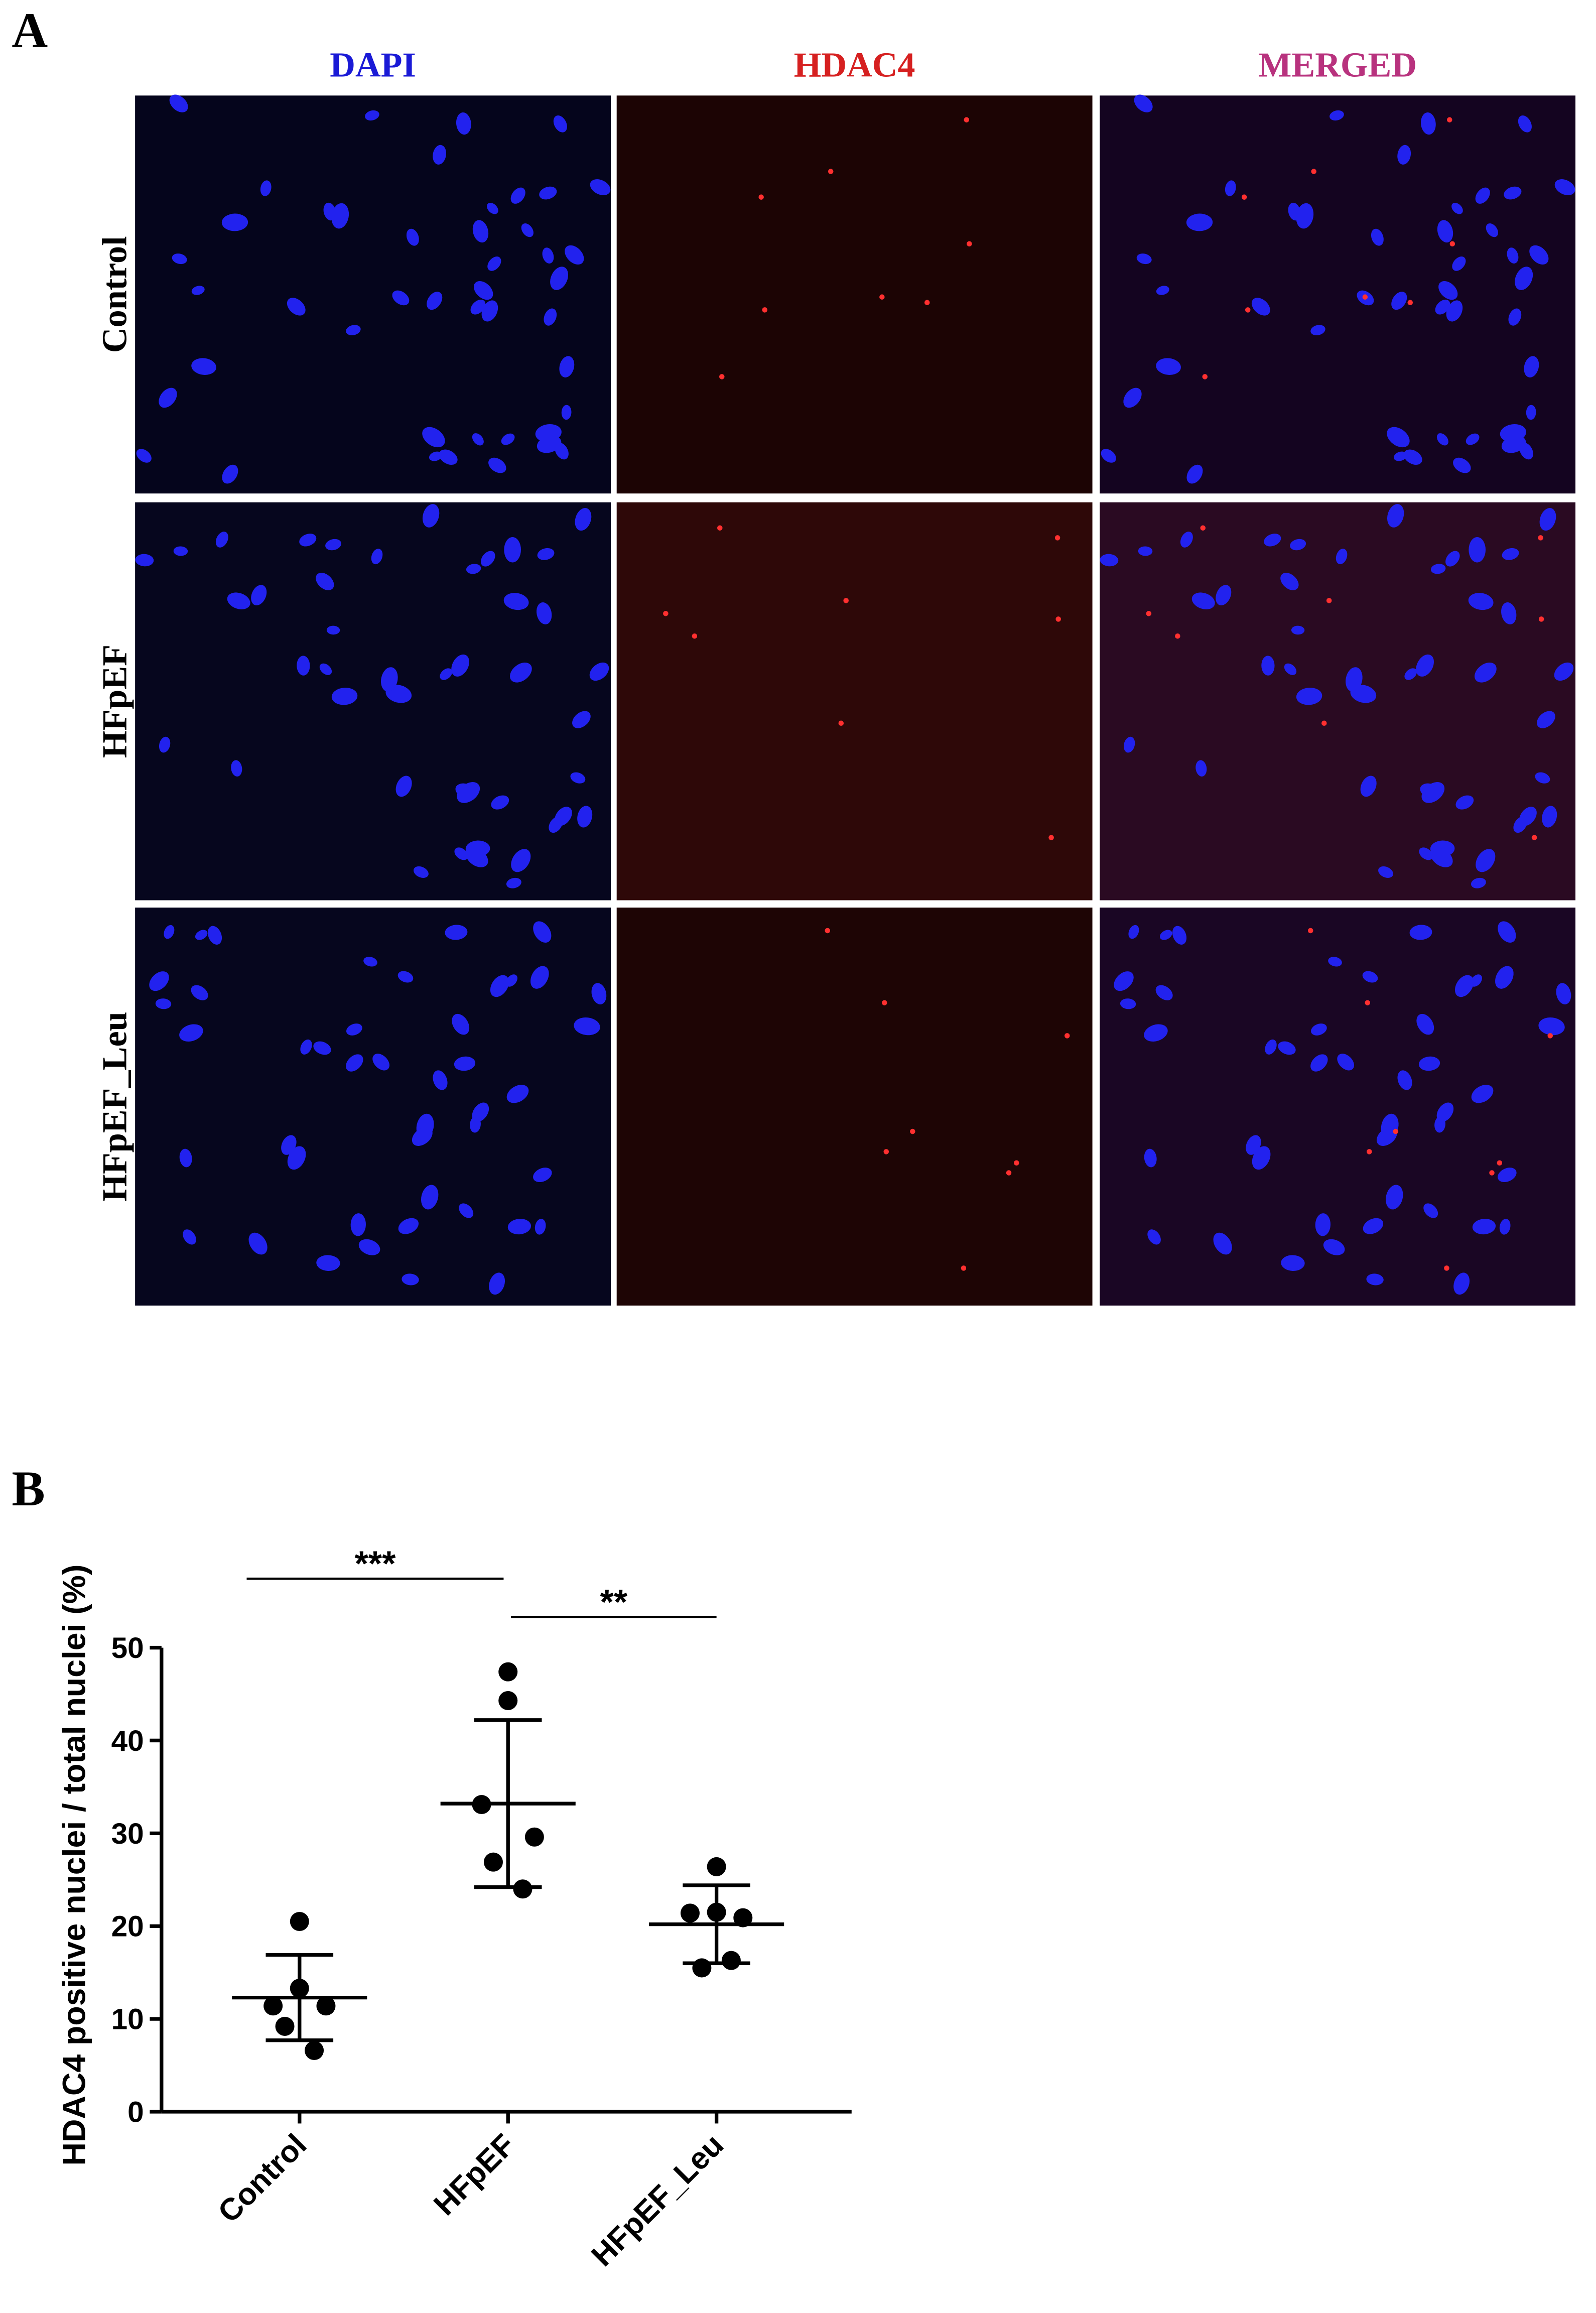  What do you see at coordinates (127, 2020) in the screenshot?
I see `y-tick-label: 10` at bounding box center [127, 2020].